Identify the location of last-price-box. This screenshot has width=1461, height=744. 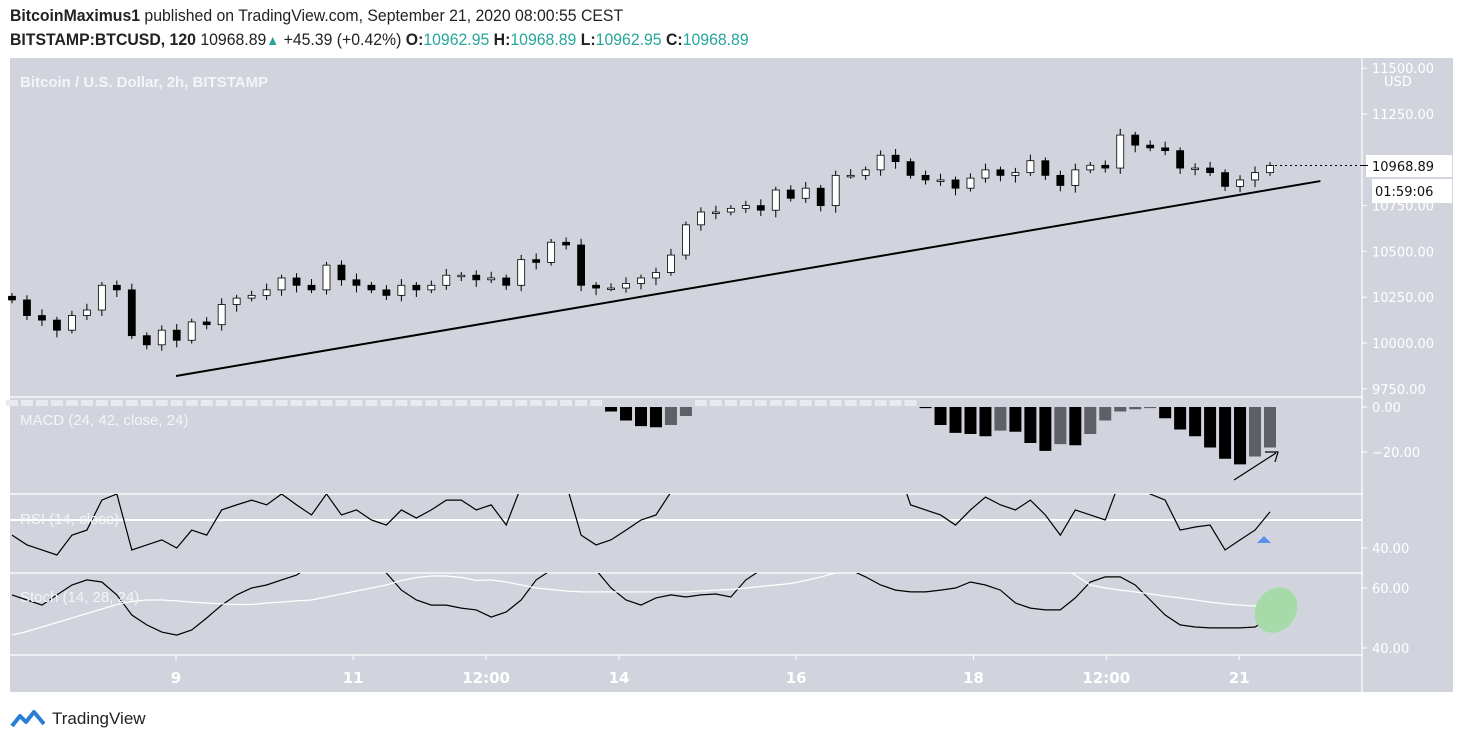
(1409, 166).